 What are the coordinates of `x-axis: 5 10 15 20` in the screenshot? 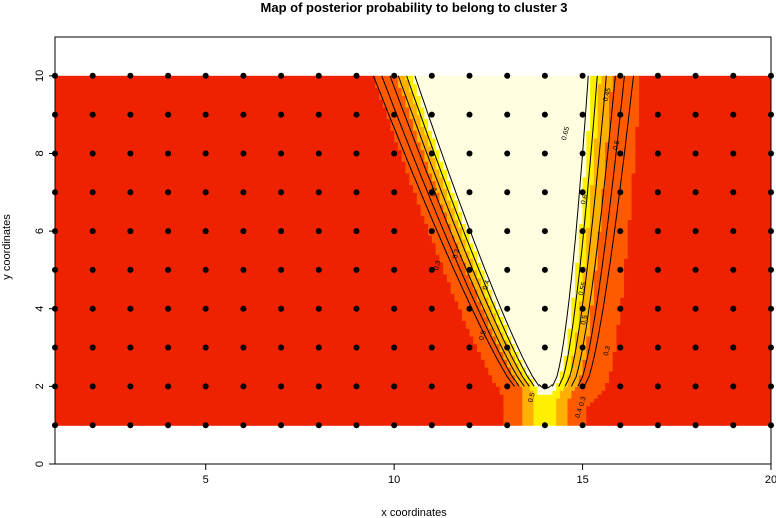 It's located at (489, 475).